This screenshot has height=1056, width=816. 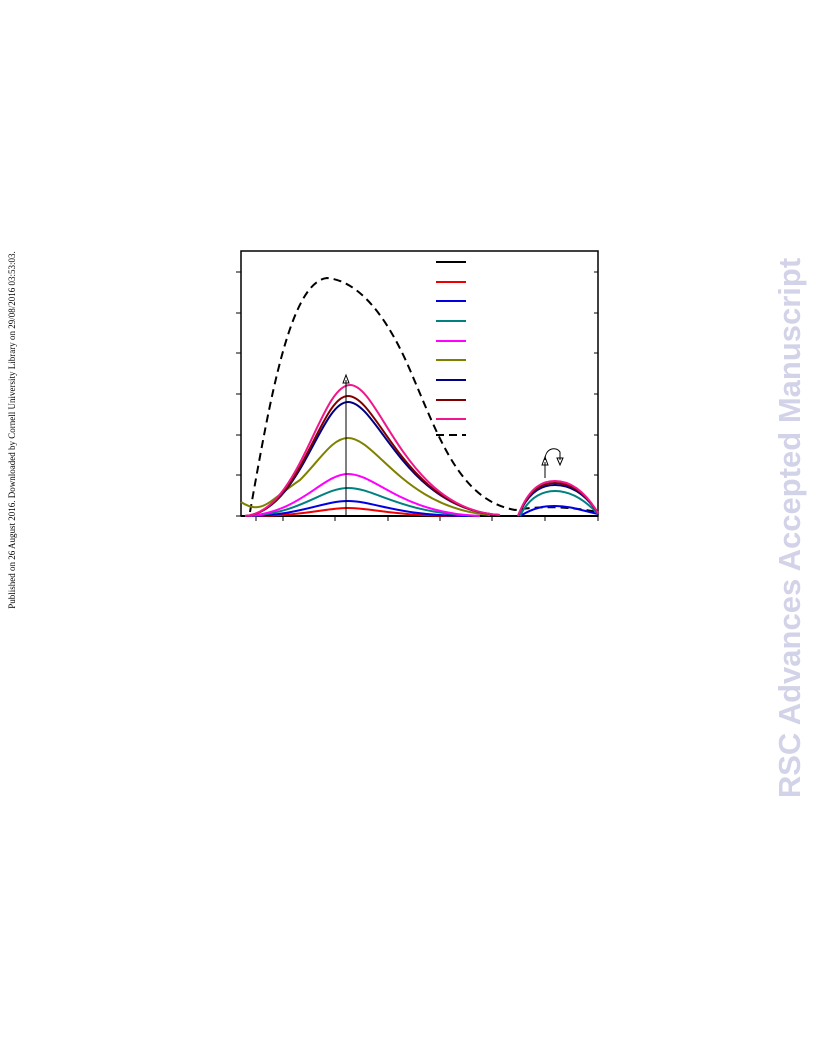 I want to click on curves, so click(x=419, y=396).